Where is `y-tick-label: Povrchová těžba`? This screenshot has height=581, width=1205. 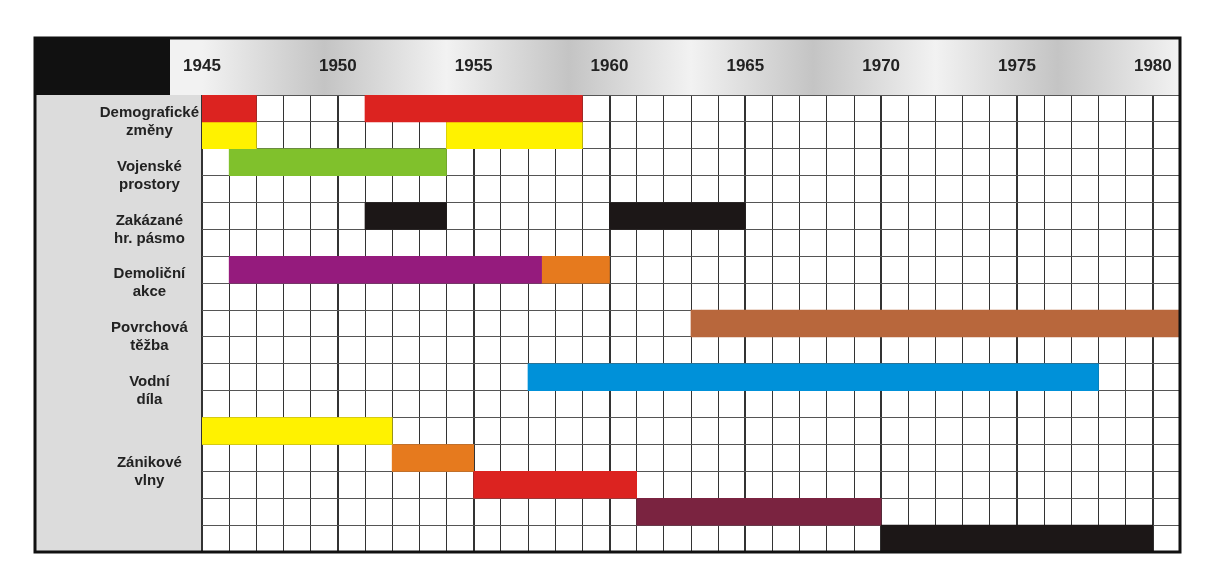
y-tick-label: Povrchová těžba is located at coordinates (150, 336).